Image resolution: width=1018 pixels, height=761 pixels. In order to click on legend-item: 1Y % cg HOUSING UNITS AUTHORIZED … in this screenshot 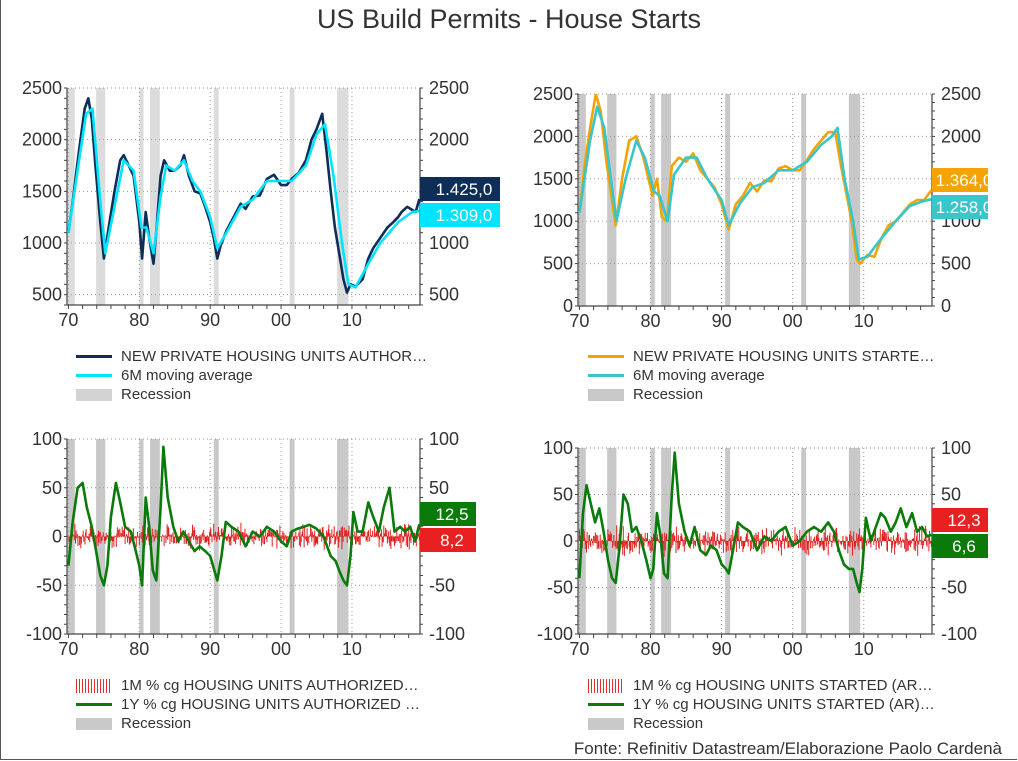, I will do `click(248, 704)`.